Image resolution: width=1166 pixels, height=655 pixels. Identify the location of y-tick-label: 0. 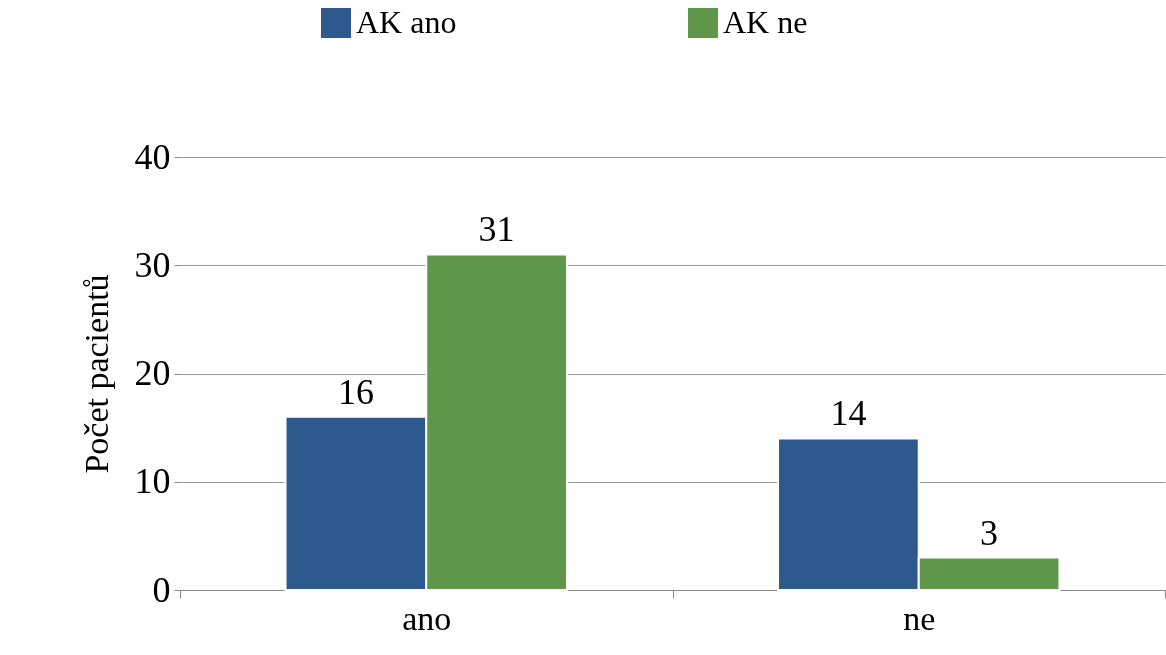
(161, 589).